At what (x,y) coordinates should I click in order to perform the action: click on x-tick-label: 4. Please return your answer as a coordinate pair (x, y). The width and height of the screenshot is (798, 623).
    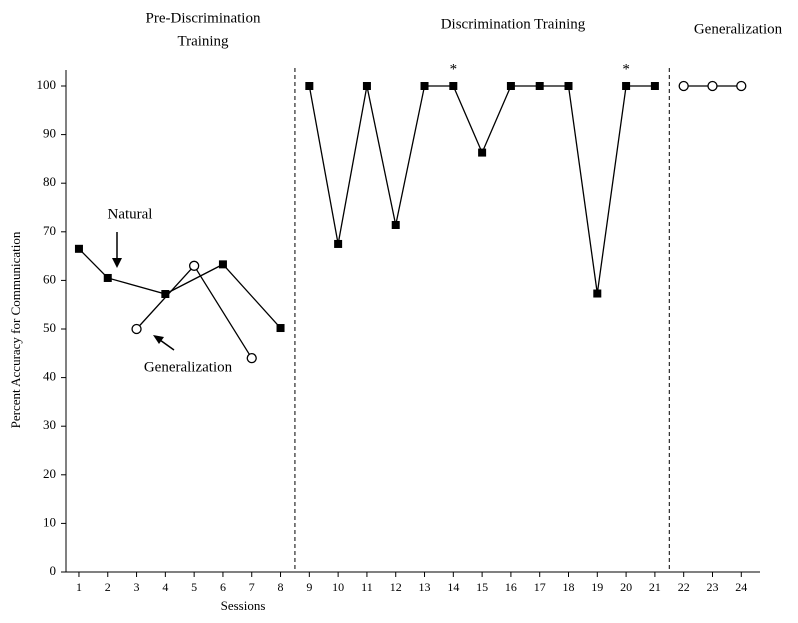
    Looking at the image, I should click on (165, 587).